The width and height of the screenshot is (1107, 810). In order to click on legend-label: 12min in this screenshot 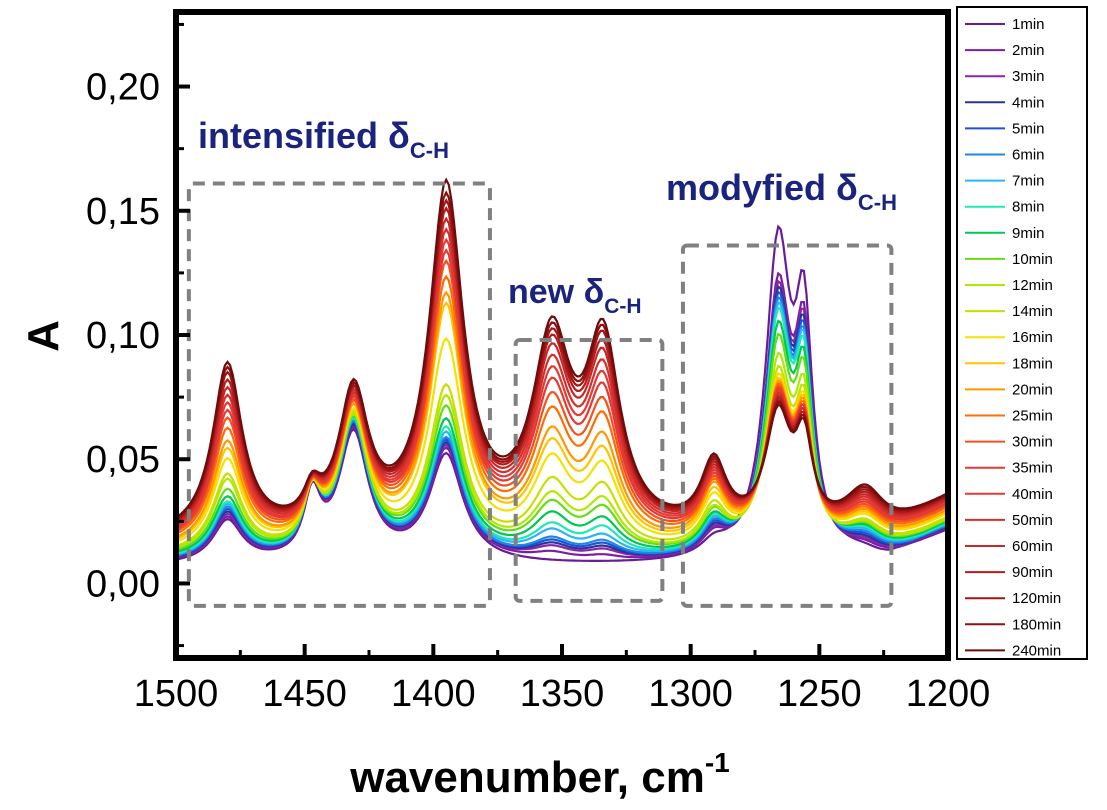, I will do `click(1032, 285)`.